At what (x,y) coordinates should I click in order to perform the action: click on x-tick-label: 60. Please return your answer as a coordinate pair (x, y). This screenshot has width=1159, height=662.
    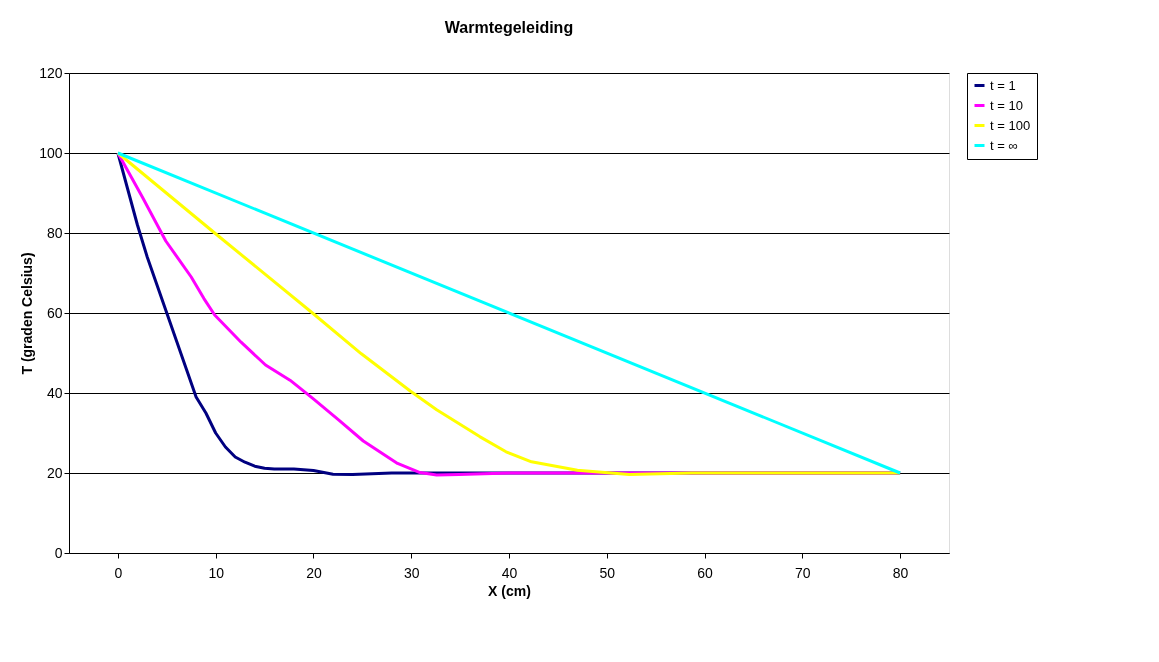
    Looking at the image, I should click on (705, 572).